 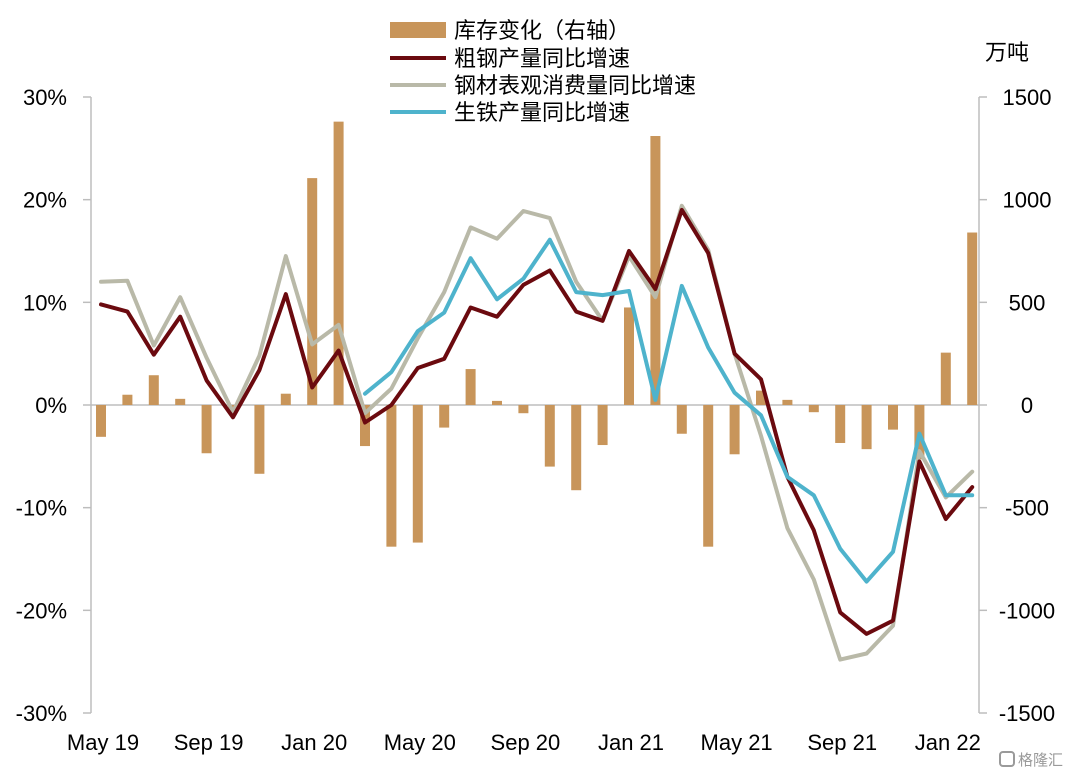 I want to click on left-axis-tick-label: -20%, so click(x=41, y=610).